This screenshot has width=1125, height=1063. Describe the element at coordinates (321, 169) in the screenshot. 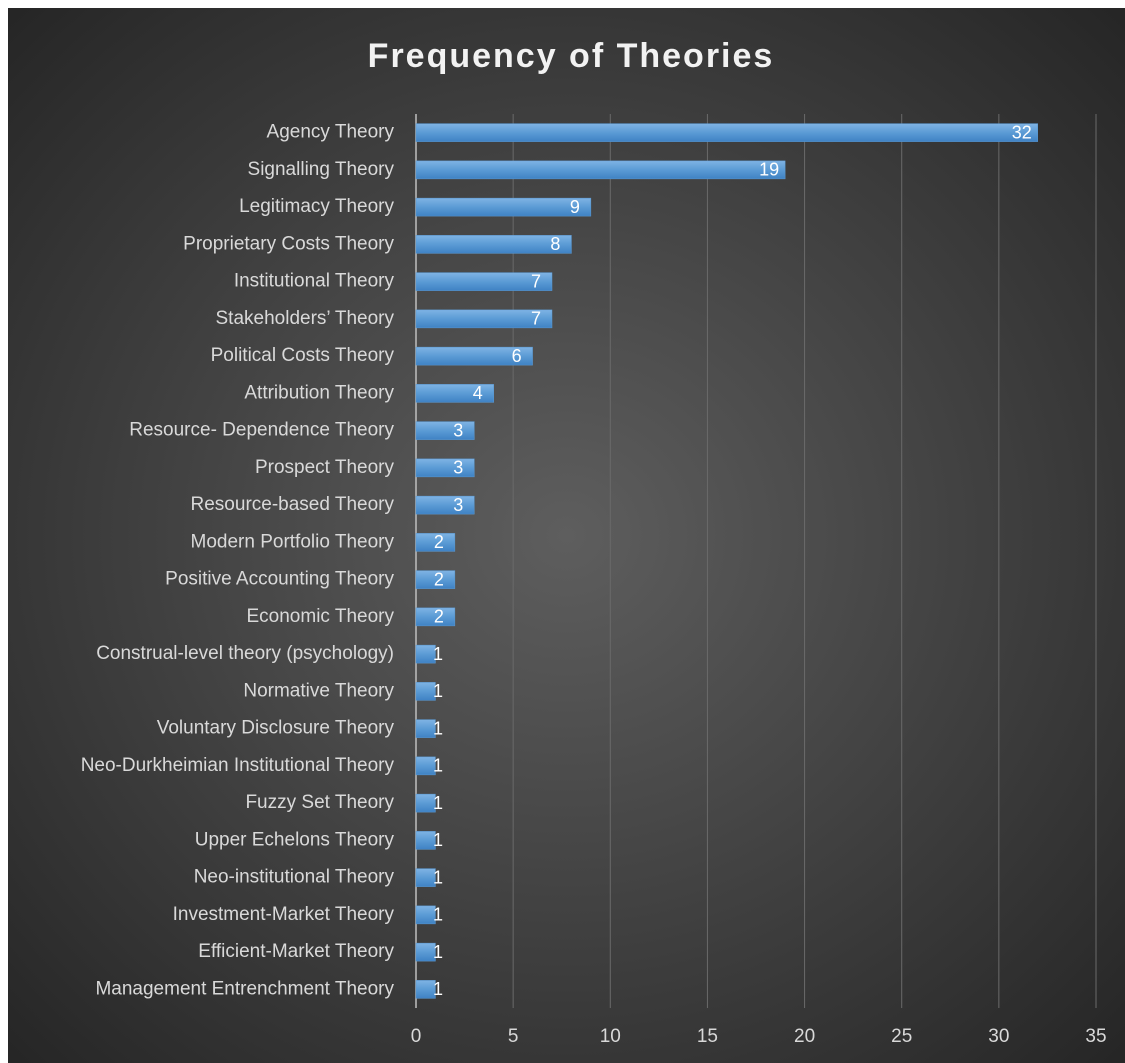

I see `y-tick-label: Signalling Theory` at that location.